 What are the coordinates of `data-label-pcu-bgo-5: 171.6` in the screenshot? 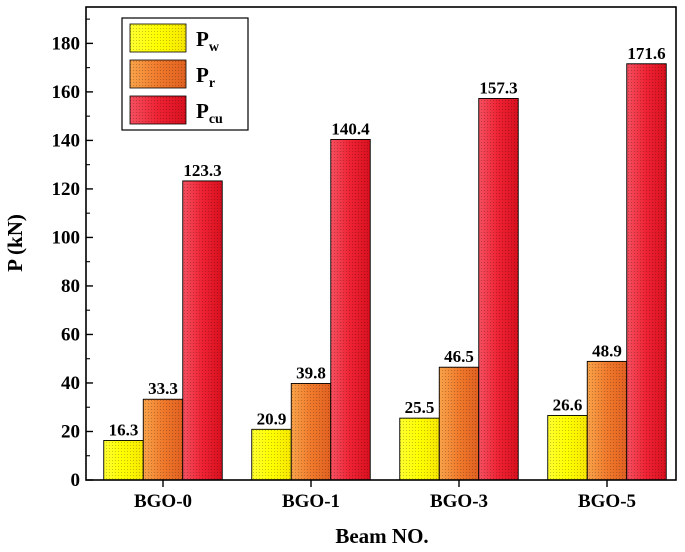 It's located at (646, 53).